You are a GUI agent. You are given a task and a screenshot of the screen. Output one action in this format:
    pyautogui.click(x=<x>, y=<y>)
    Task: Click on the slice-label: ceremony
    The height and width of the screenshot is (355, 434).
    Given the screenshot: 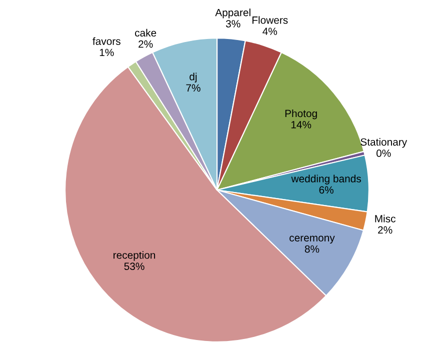 What is the action you would take?
    pyautogui.click(x=312, y=240)
    